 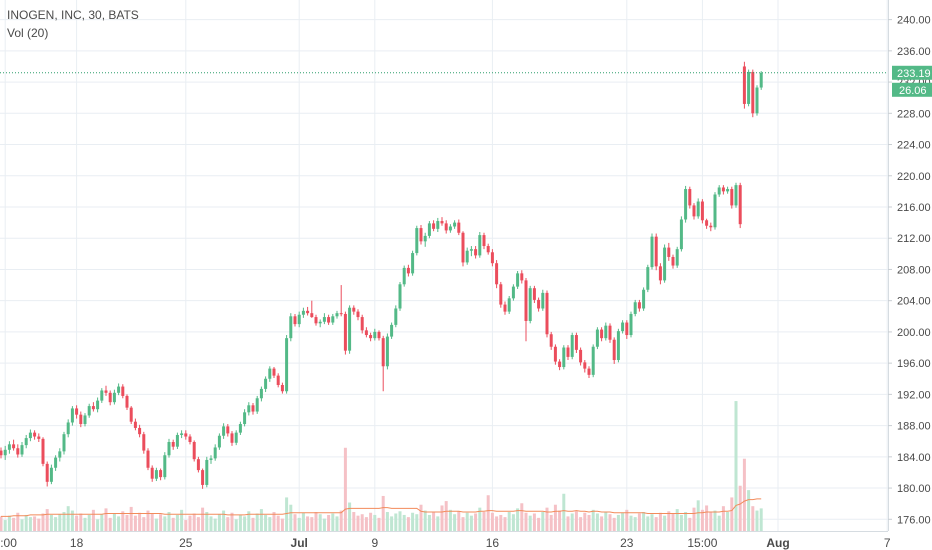 I want to click on time-axis: 8:00 18 25 Jul 9 16 23 15:00 Aug 7, so click(x=466, y=540).